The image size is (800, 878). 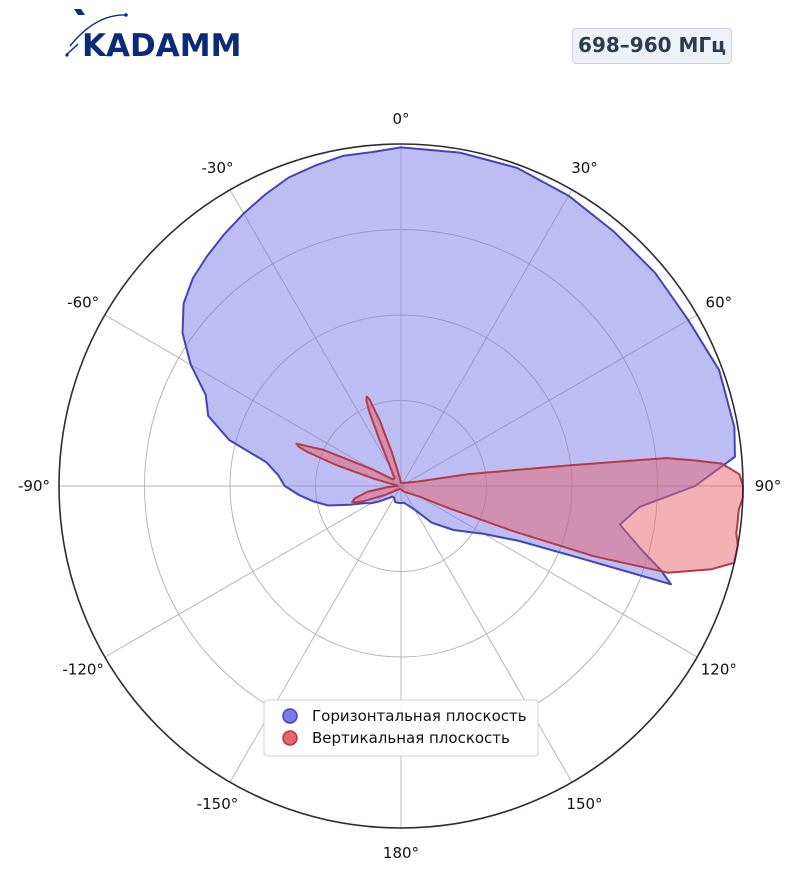 What do you see at coordinates (218, 804) in the screenshot?
I see `angular-tick-label-7: -150°` at bounding box center [218, 804].